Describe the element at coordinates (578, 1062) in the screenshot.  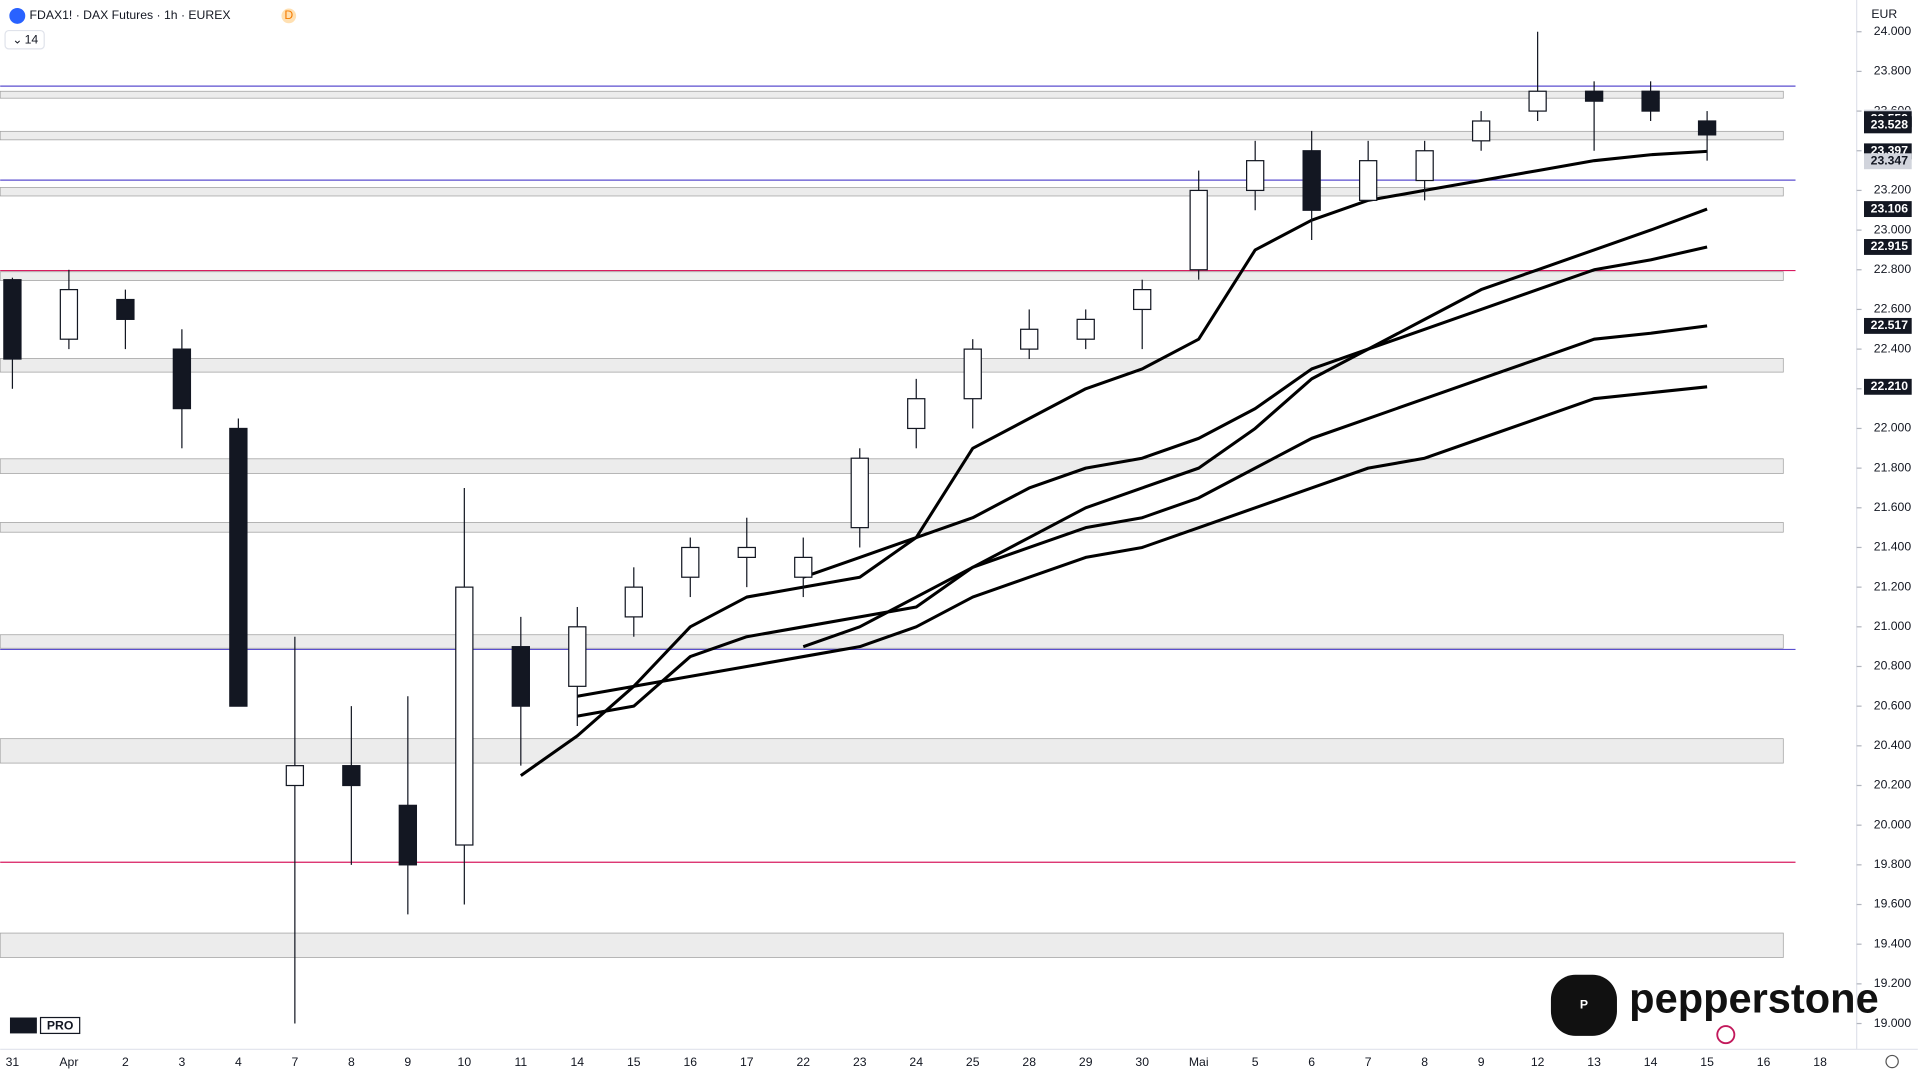
I see `x-tick-label: 14` at that location.